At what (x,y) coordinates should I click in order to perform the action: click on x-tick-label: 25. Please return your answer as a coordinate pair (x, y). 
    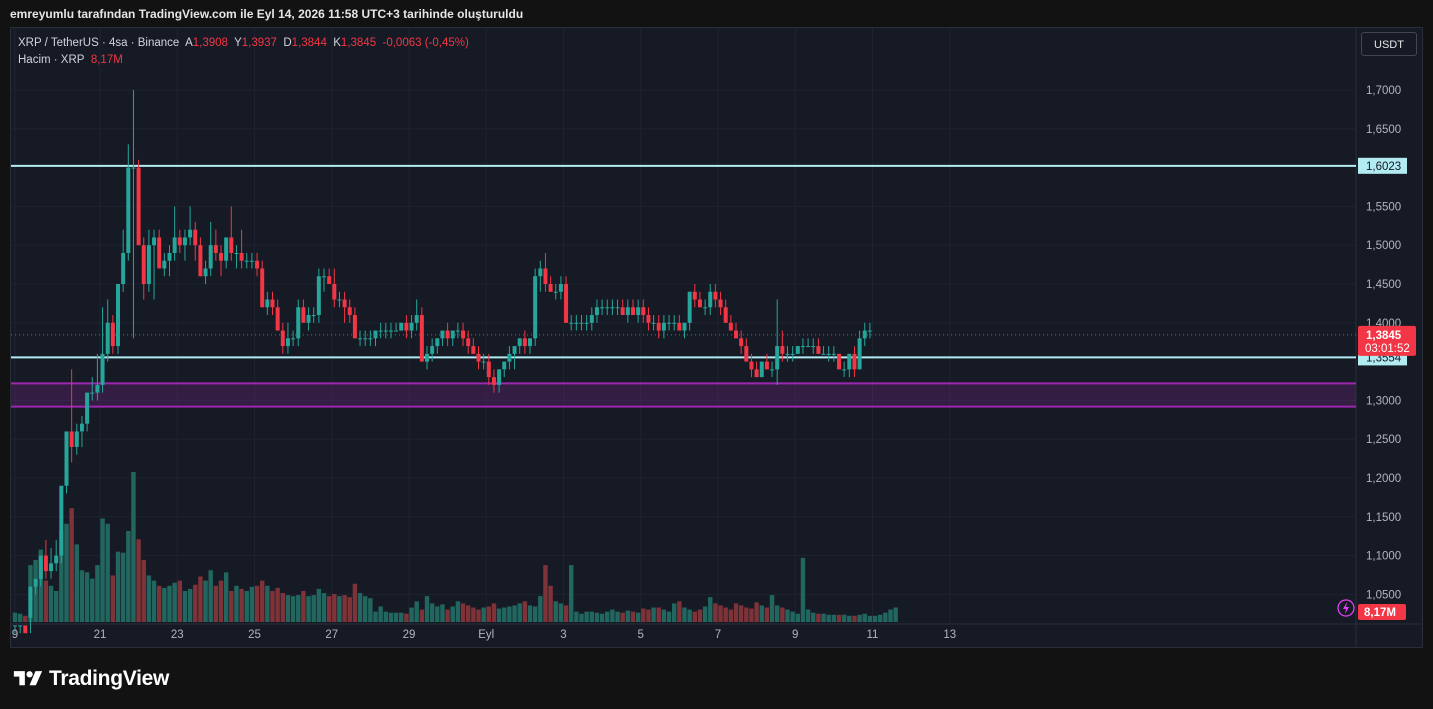
    Looking at the image, I should click on (254, 635).